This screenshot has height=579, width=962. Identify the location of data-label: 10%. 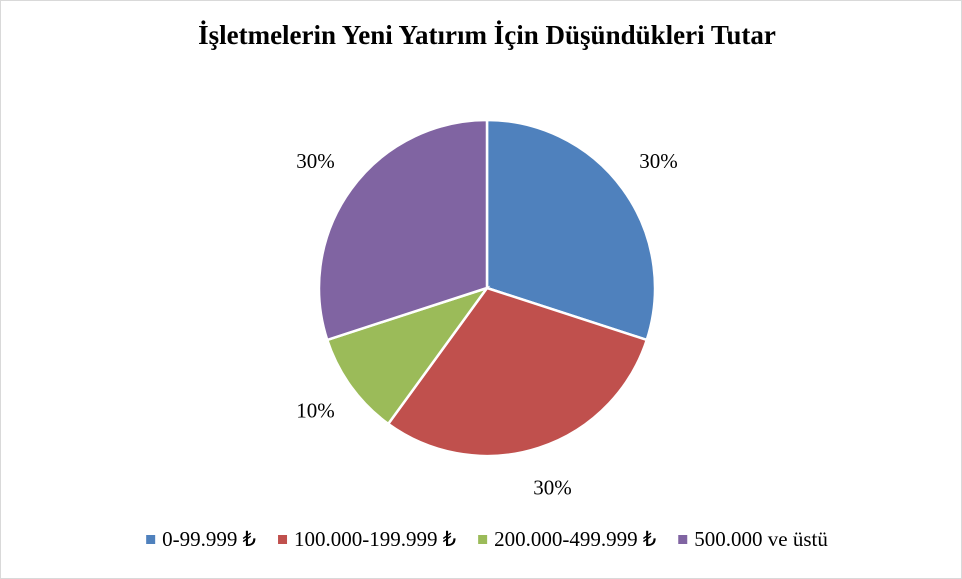
(315, 410).